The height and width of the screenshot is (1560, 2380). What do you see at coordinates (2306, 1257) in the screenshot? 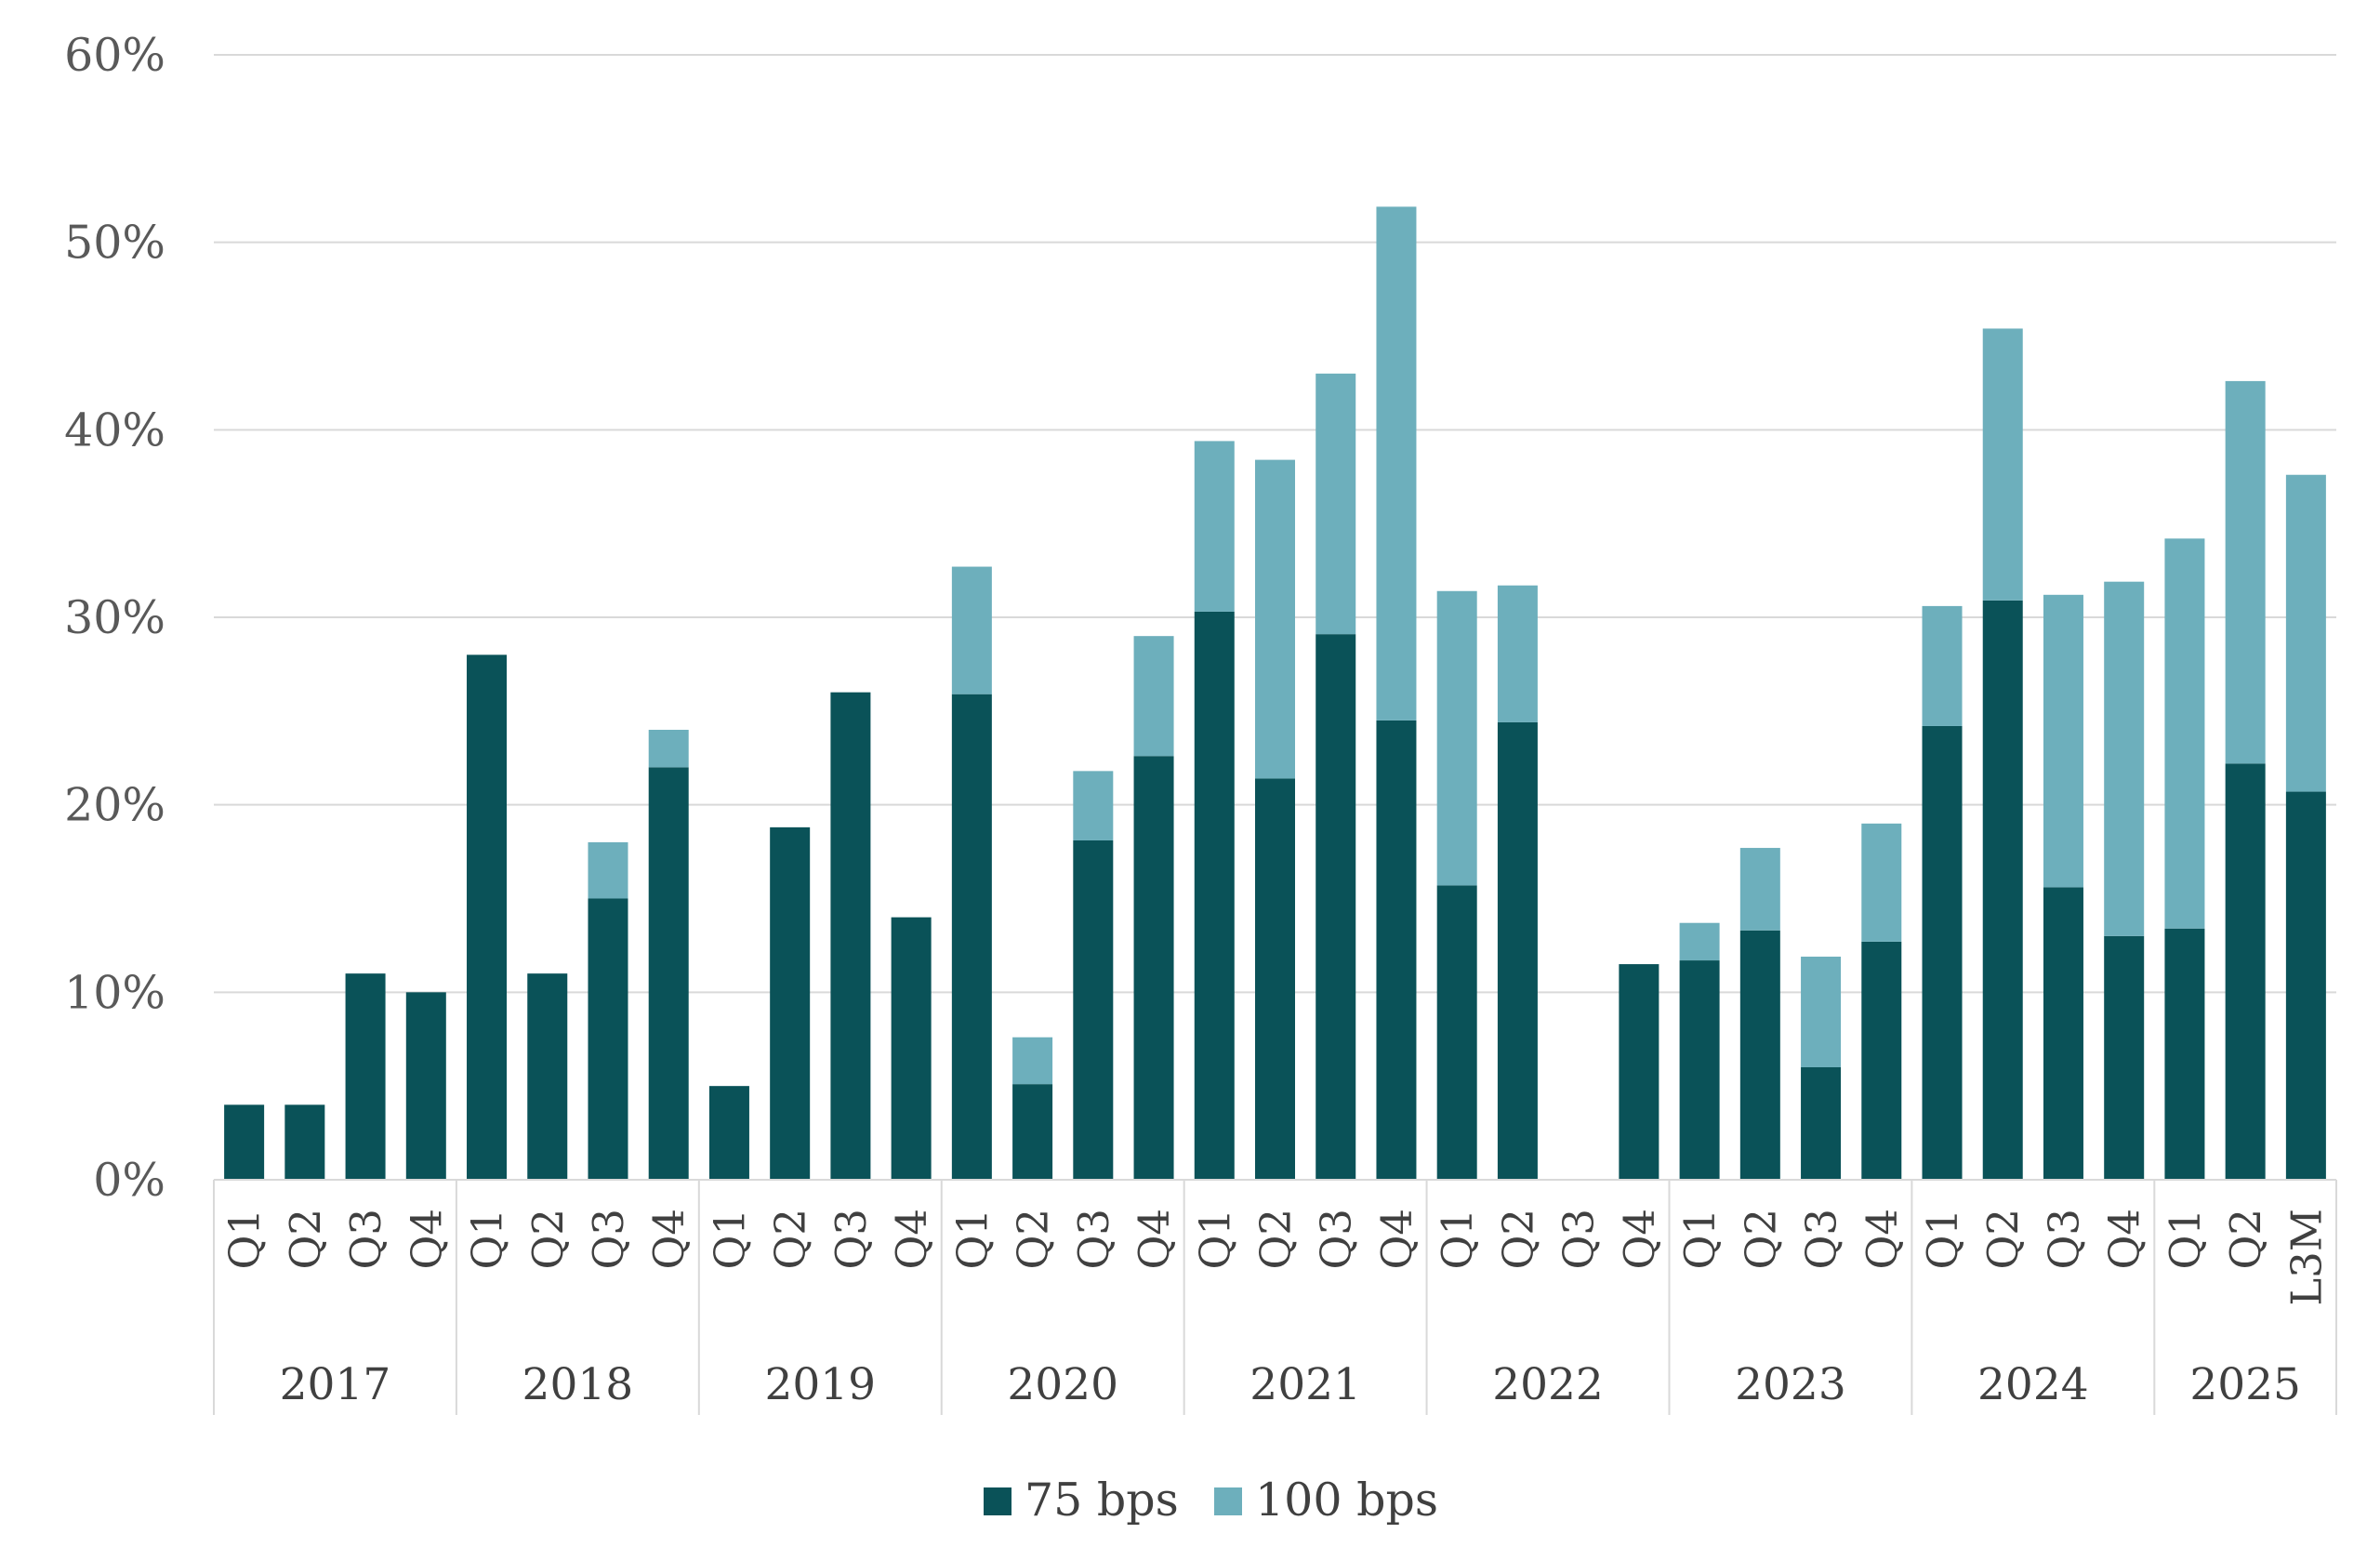
I see `x-tick-label: L3M` at bounding box center [2306, 1257].